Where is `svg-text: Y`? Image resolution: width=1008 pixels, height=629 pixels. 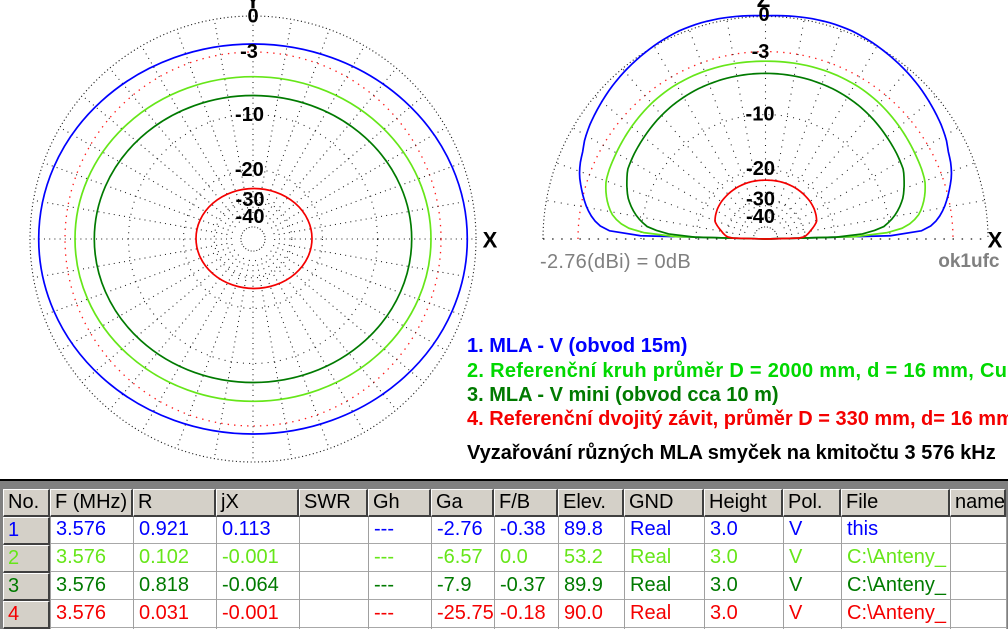
svg-text: Y is located at coordinates (253, 6).